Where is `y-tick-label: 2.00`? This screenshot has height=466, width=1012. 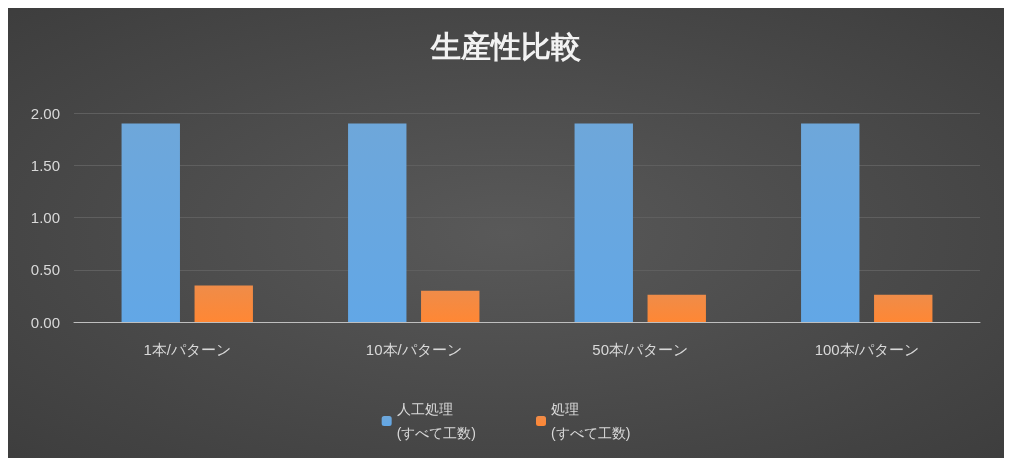 y-tick-label: 2.00 is located at coordinates (45, 113).